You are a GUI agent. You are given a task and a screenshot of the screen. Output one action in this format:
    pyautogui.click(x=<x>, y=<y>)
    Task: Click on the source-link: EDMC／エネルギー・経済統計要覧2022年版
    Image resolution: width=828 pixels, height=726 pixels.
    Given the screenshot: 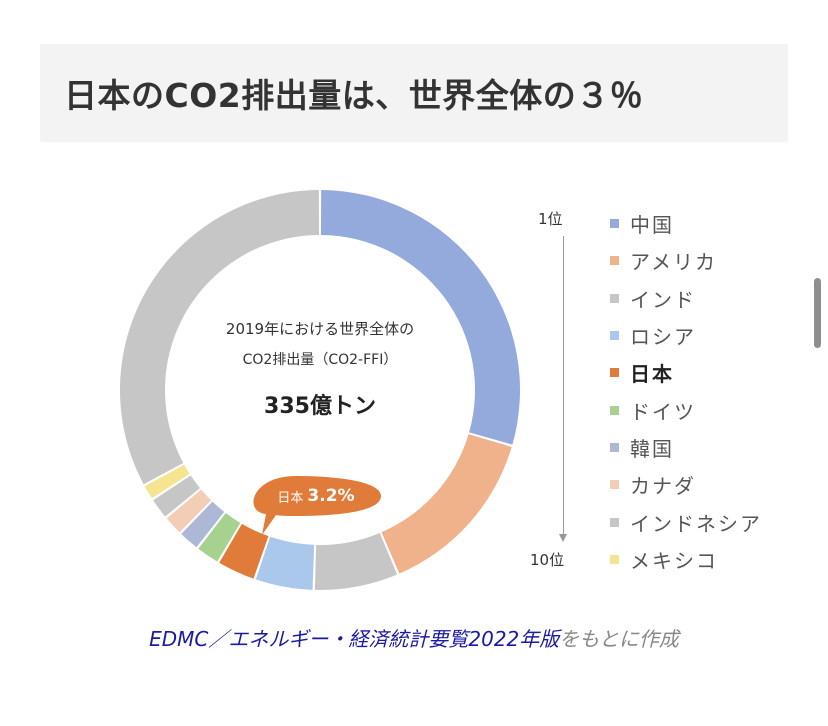 What is the action you would take?
    pyautogui.click(x=354, y=639)
    